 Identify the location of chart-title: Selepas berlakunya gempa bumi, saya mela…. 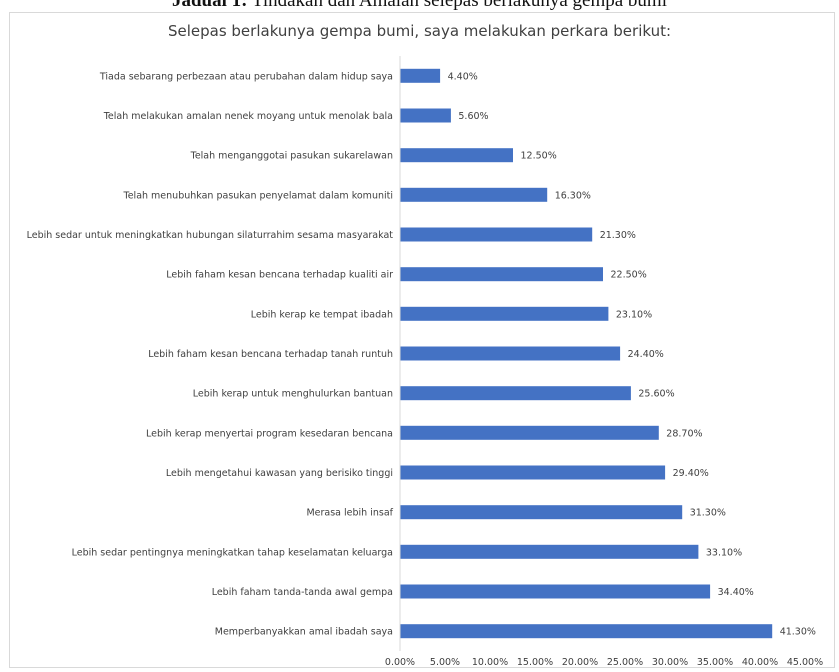
(419, 31).